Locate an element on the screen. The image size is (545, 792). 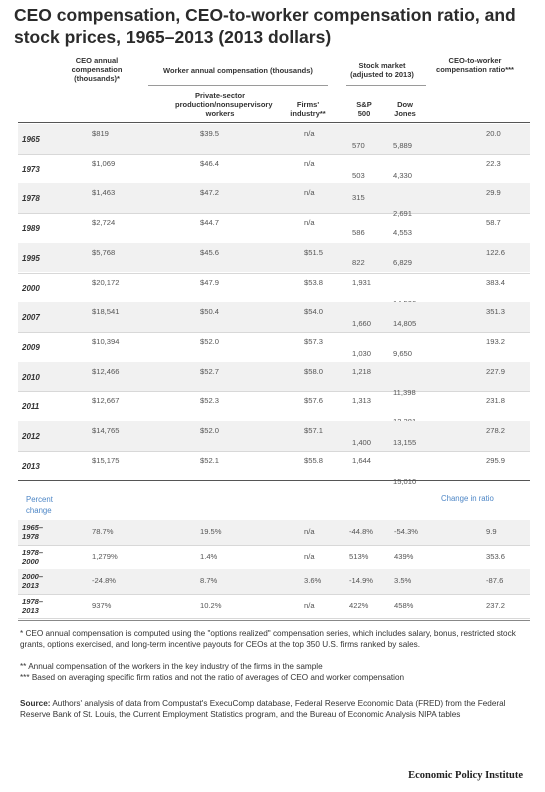
sp500-value: 1,313 is located at coordinates (362, 401).